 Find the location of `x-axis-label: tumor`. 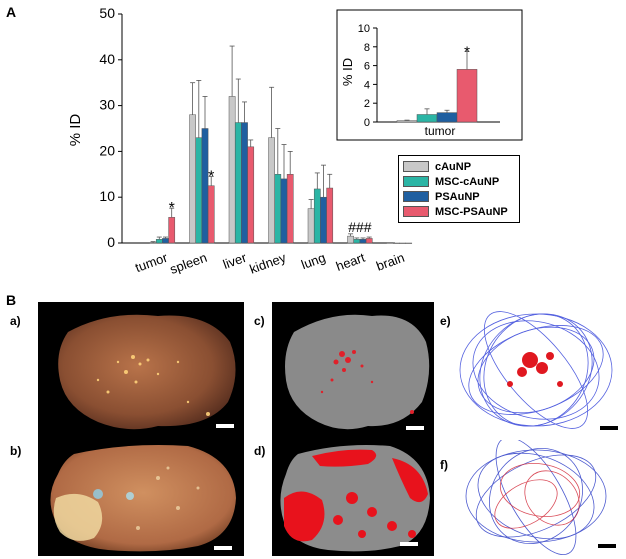

x-axis-label: tumor is located at coordinates (440, 131).